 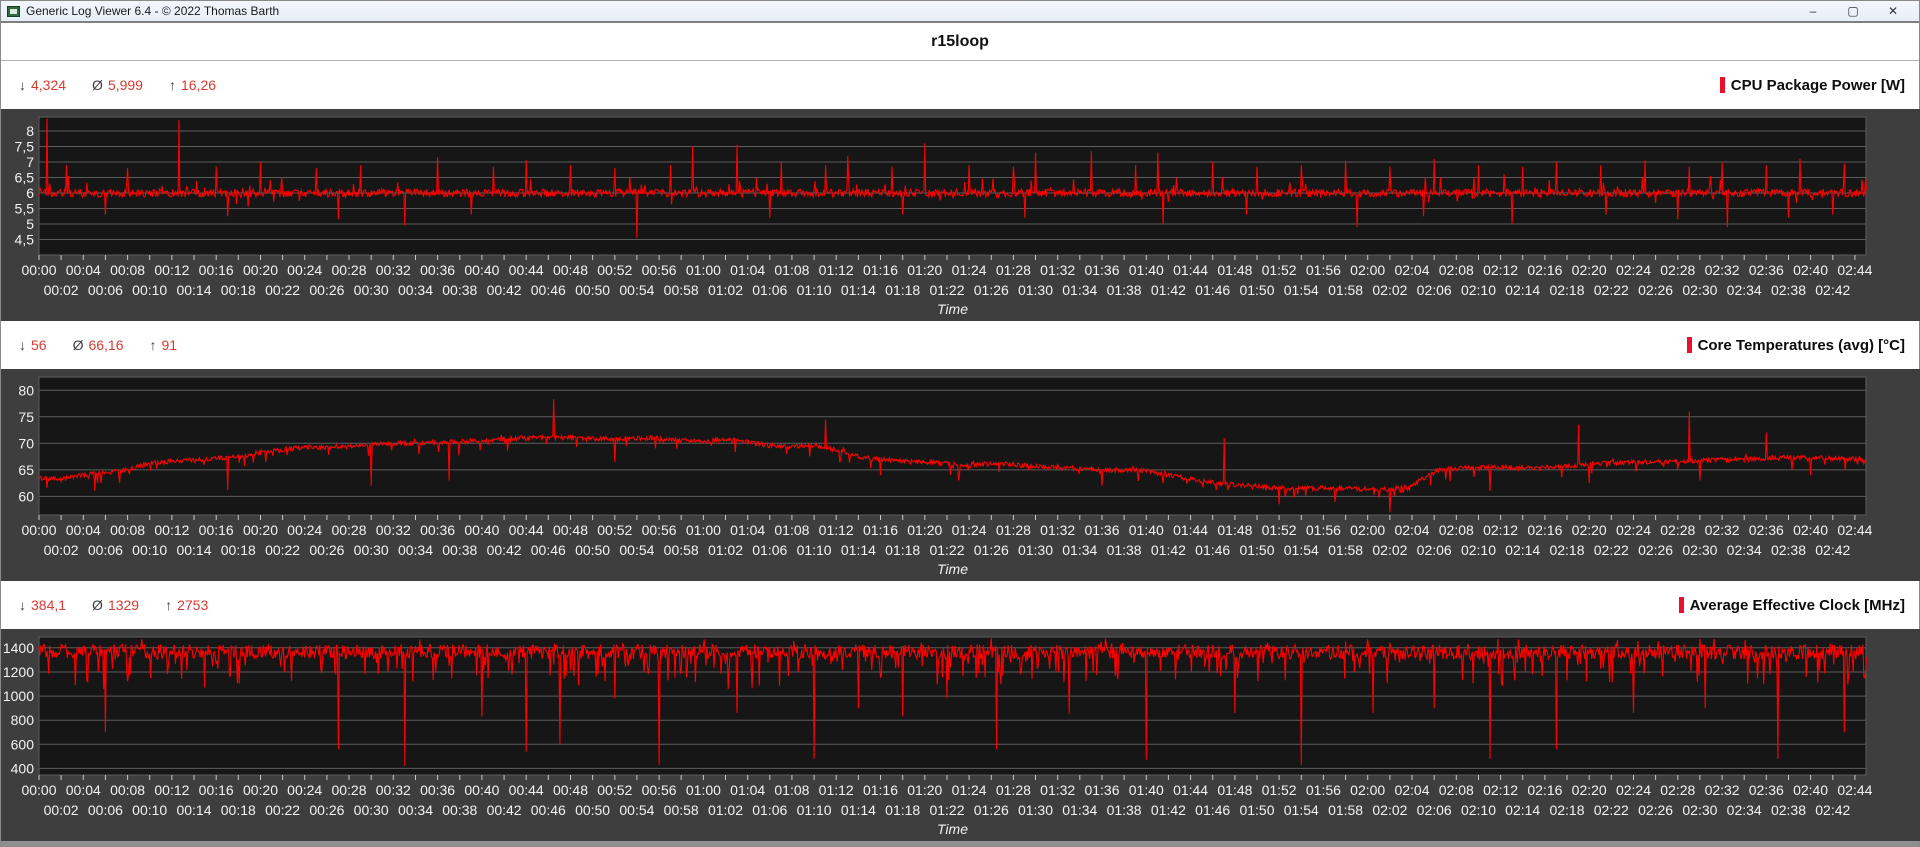 What do you see at coordinates (960, 843) in the screenshot?
I see `window-bottom-edge` at bounding box center [960, 843].